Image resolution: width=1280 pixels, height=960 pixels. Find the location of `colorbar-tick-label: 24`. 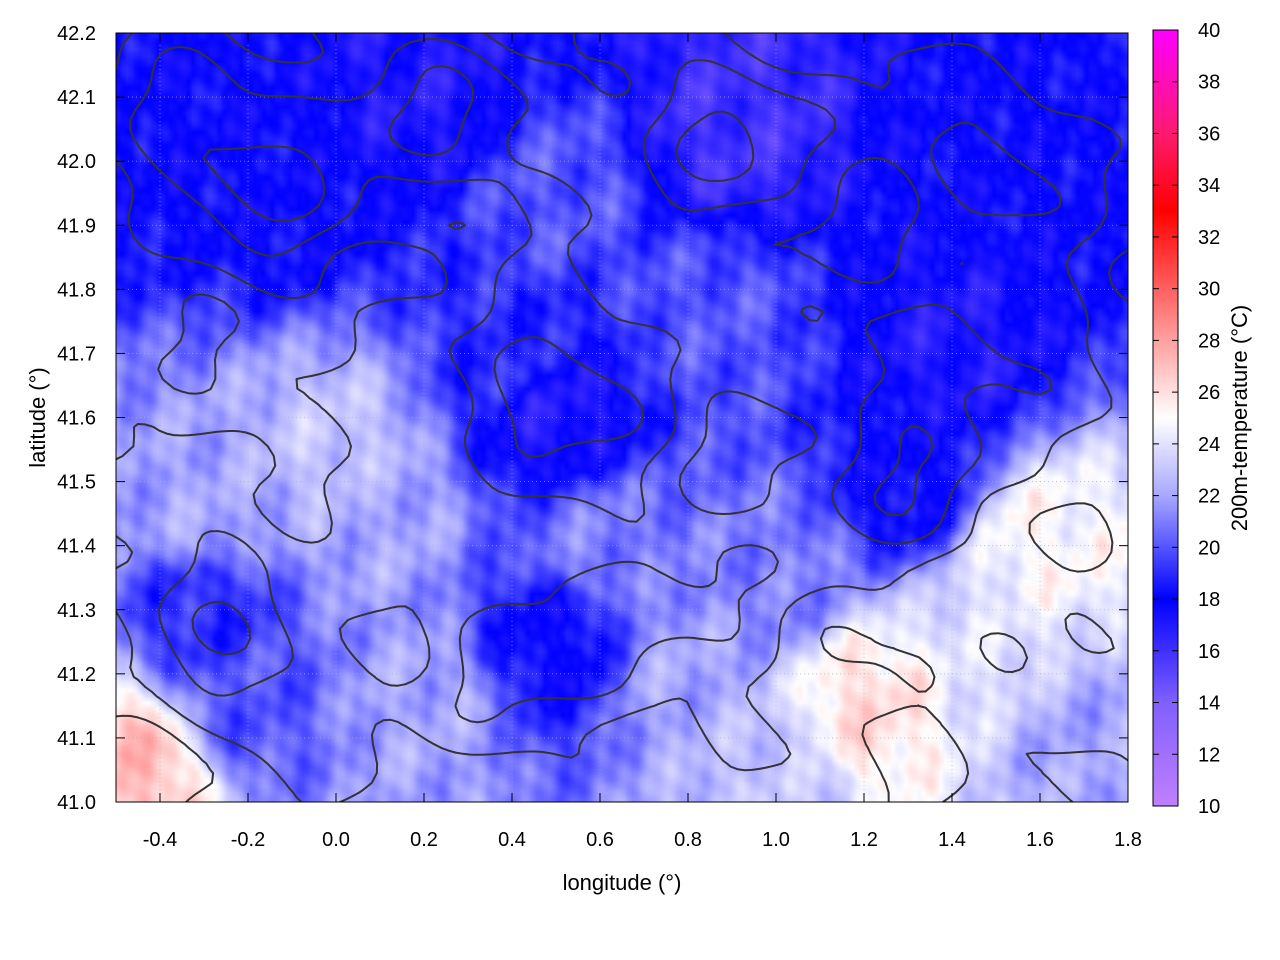

colorbar-tick-label: 24 is located at coordinates (1209, 445).